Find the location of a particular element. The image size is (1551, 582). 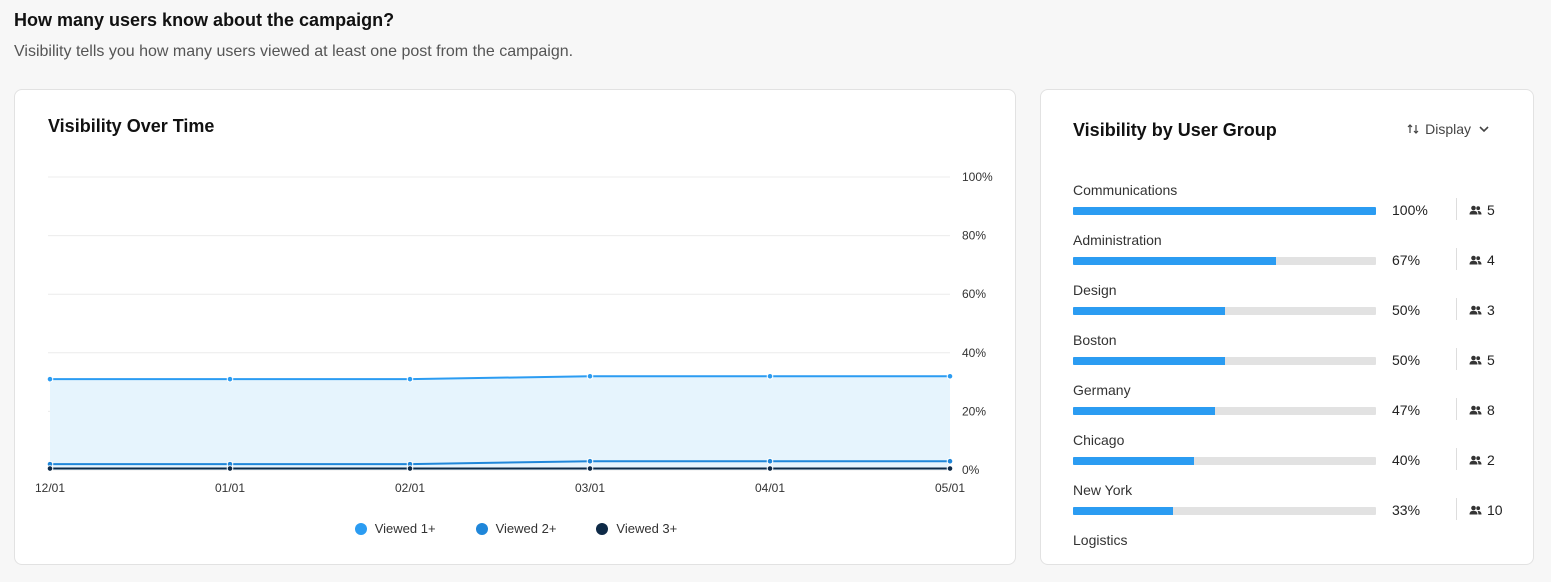

display-label: Display is located at coordinates (1448, 129).